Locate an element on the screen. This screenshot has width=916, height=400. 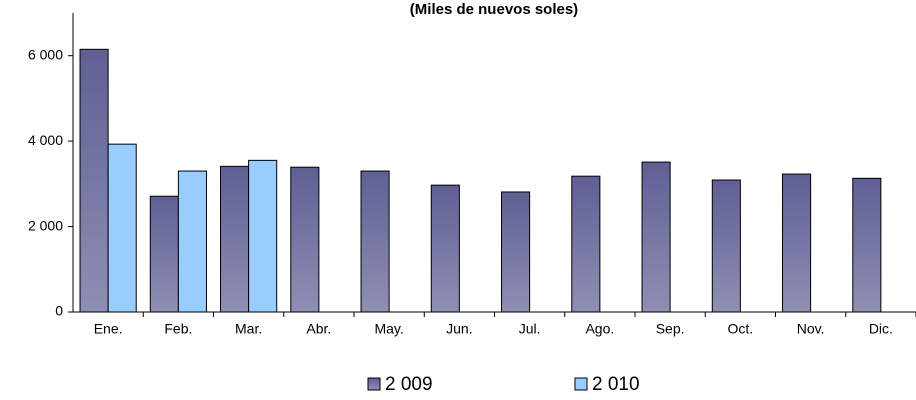
x-tick-label: Dic. is located at coordinates (881, 329).